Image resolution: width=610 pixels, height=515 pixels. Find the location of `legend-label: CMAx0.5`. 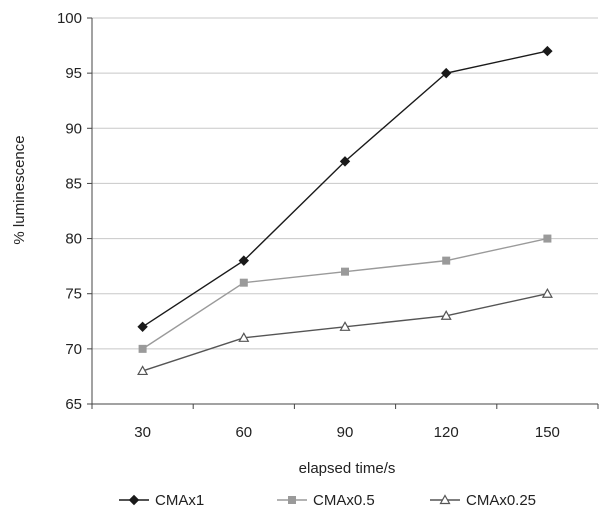

legend-label: CMAx0.5 is located at coordinates (344, 500).